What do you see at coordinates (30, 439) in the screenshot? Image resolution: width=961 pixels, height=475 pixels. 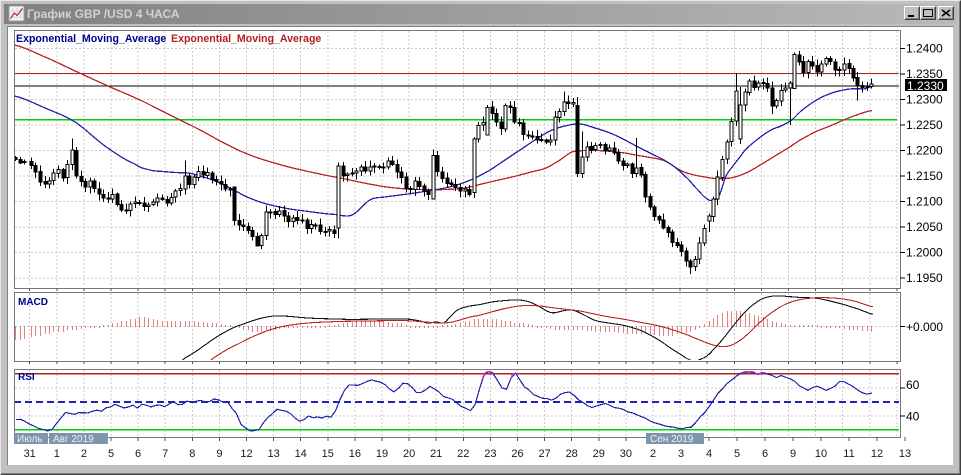 I see `svg-text: Июль` at bounding box center [30, 439].